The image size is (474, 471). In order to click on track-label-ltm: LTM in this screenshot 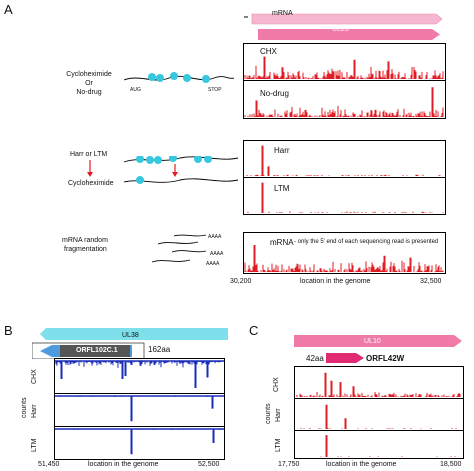, I will do `click(282, 188)`.